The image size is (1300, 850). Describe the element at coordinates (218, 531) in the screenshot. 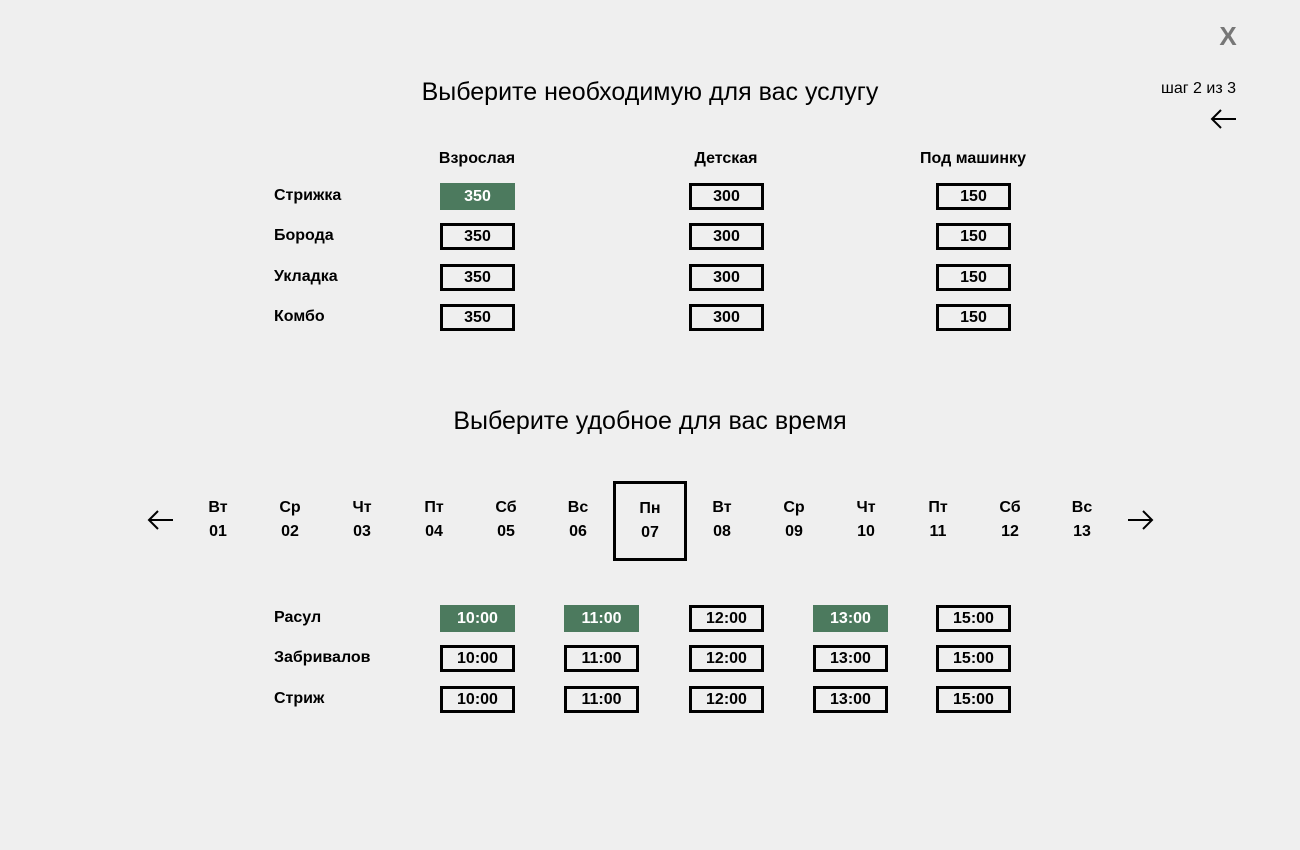

I see `day-date: 01` at that location.